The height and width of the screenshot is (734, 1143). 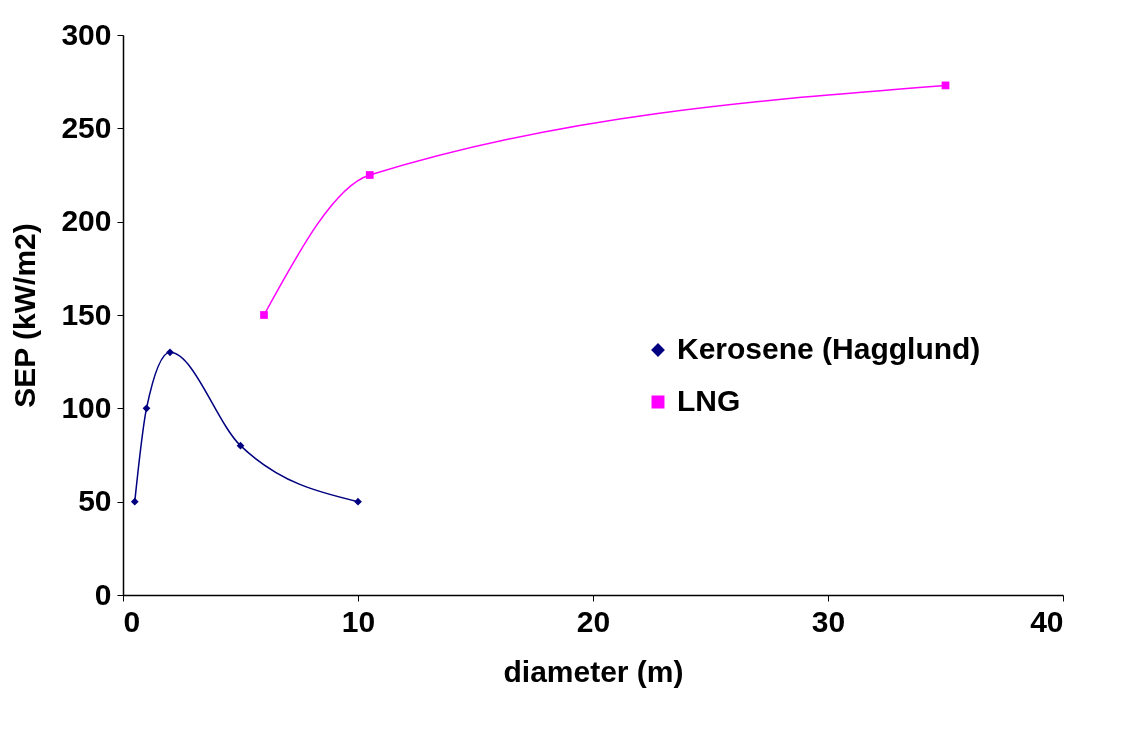 What do you see at coordinates (709, 400) in the screenshot?
I see `legend-label: LNG` at bounding box center [709, 400].